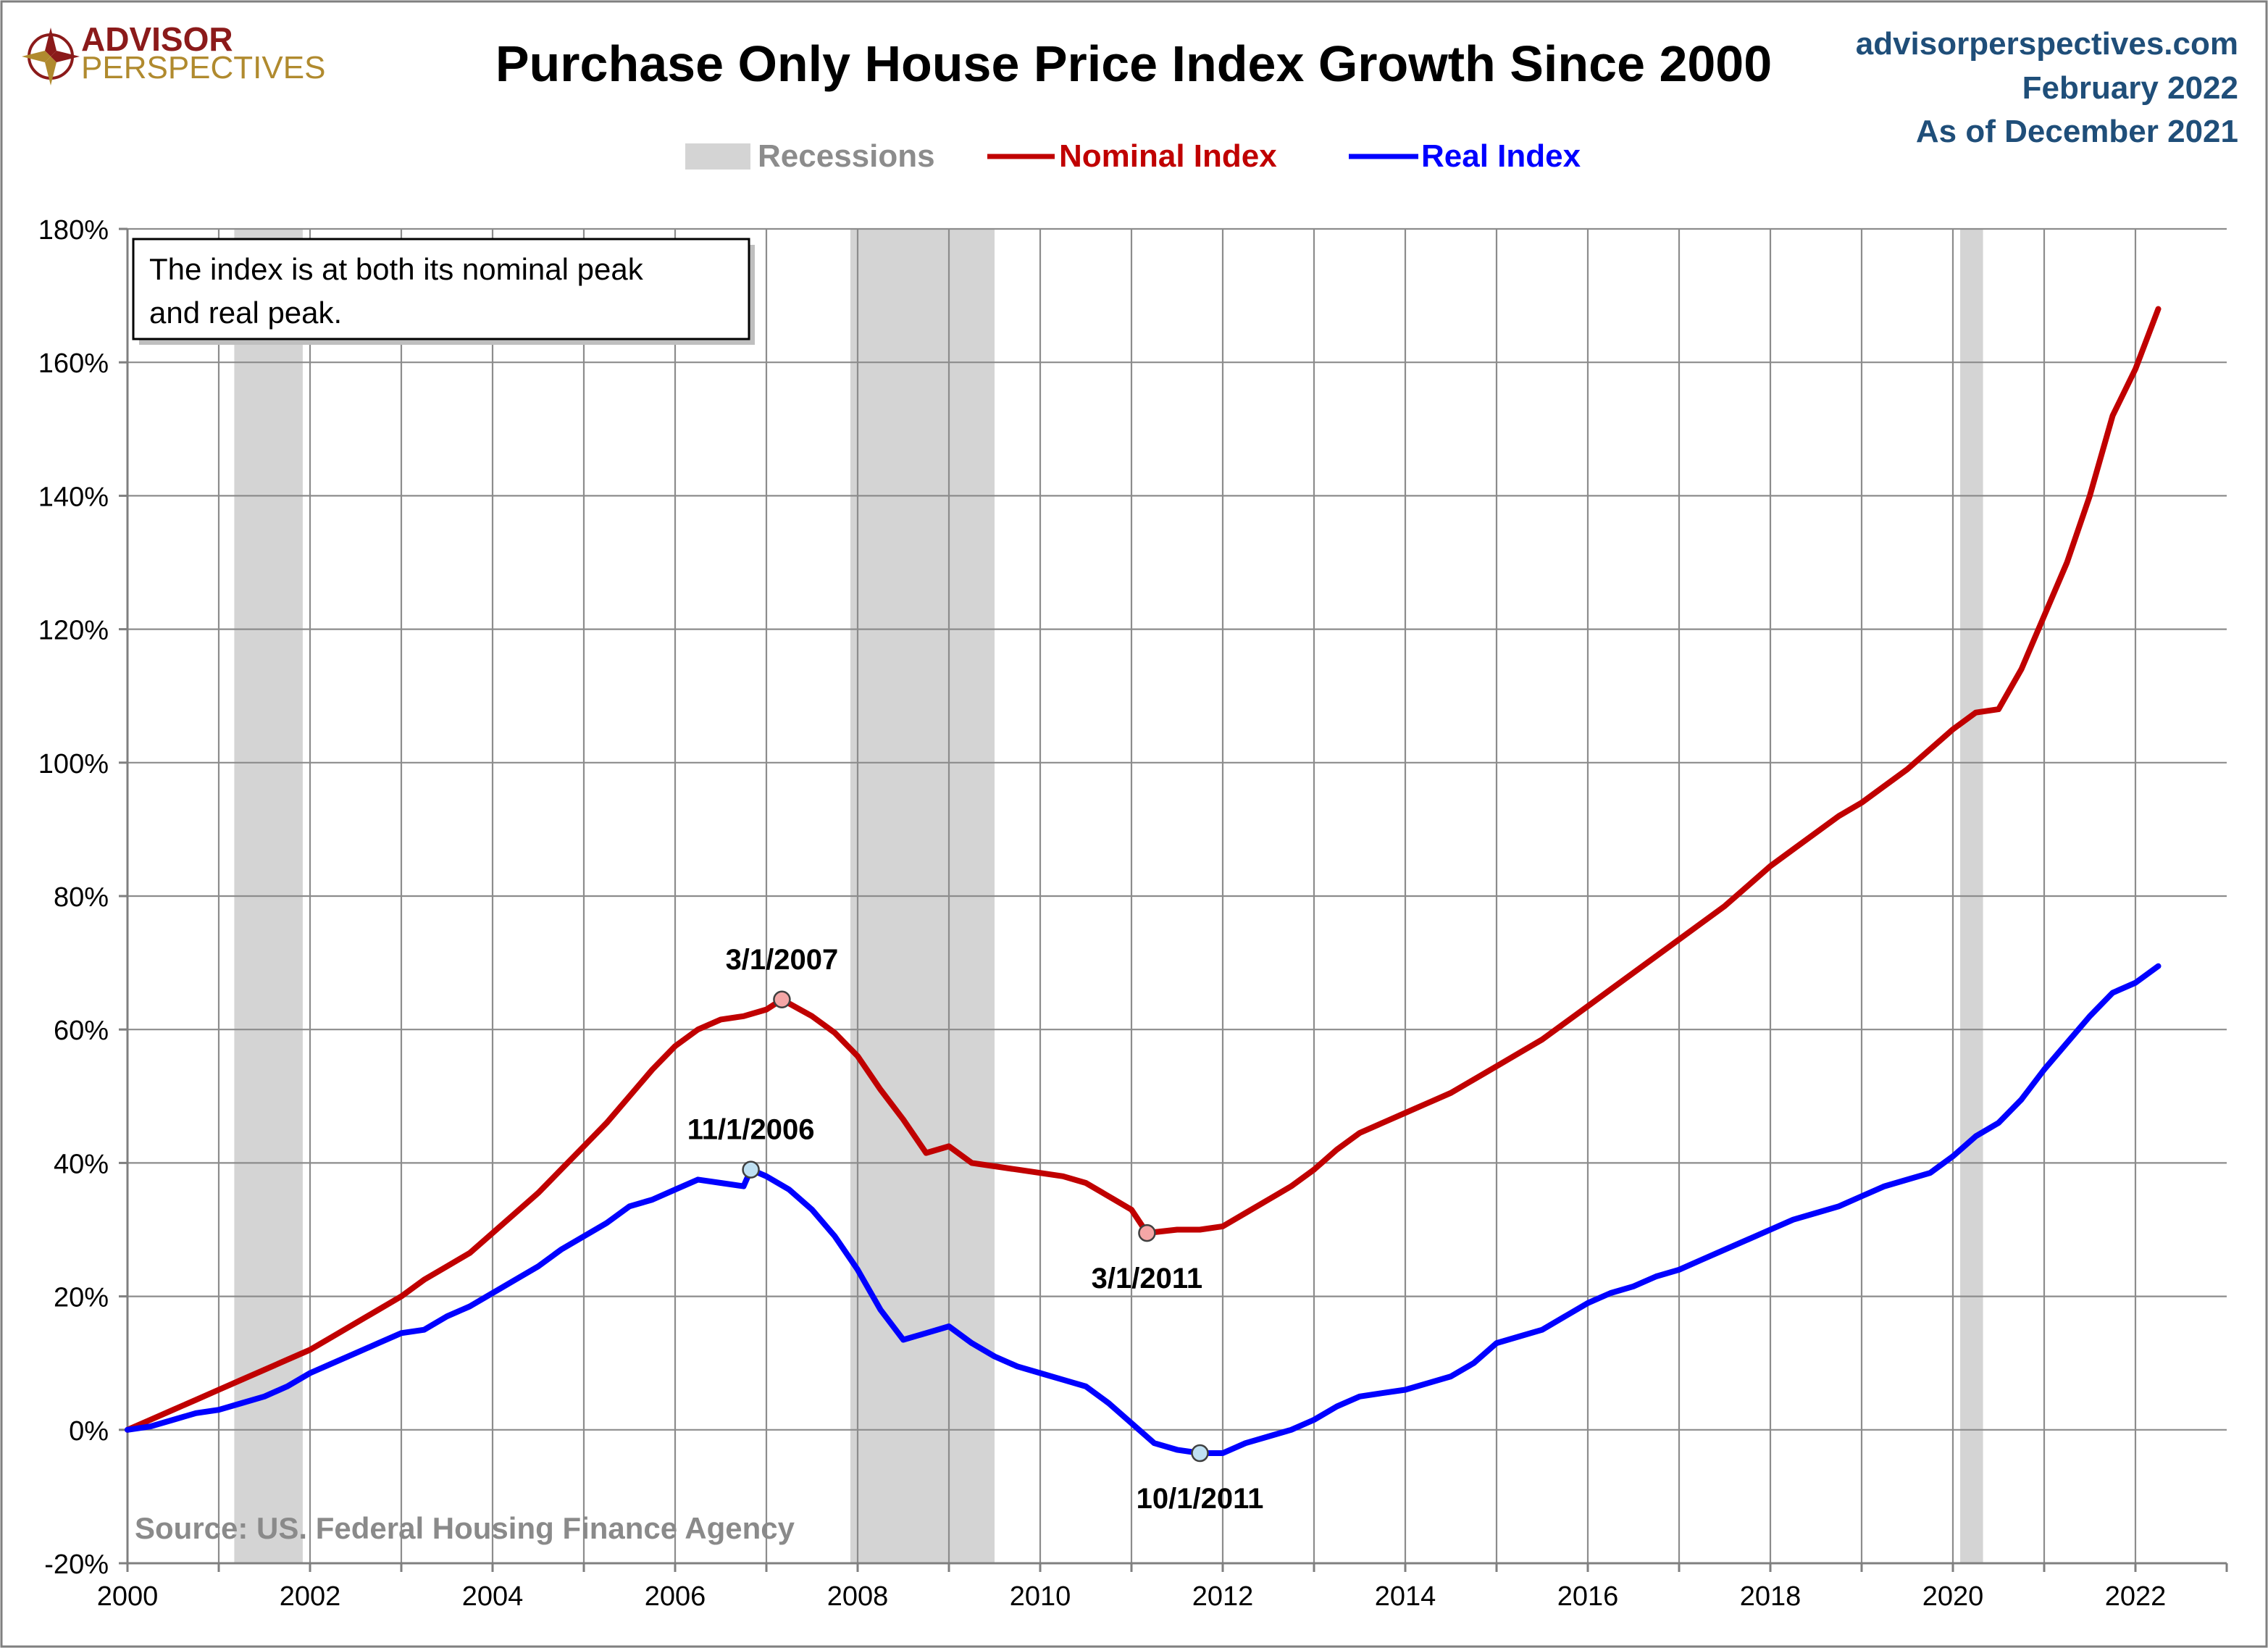 This screenshot has width=2268, height=1648. Describe the element at coordinates (1406, 1596) in the screenshot. I see `x-tick-label: 2014` at that location.